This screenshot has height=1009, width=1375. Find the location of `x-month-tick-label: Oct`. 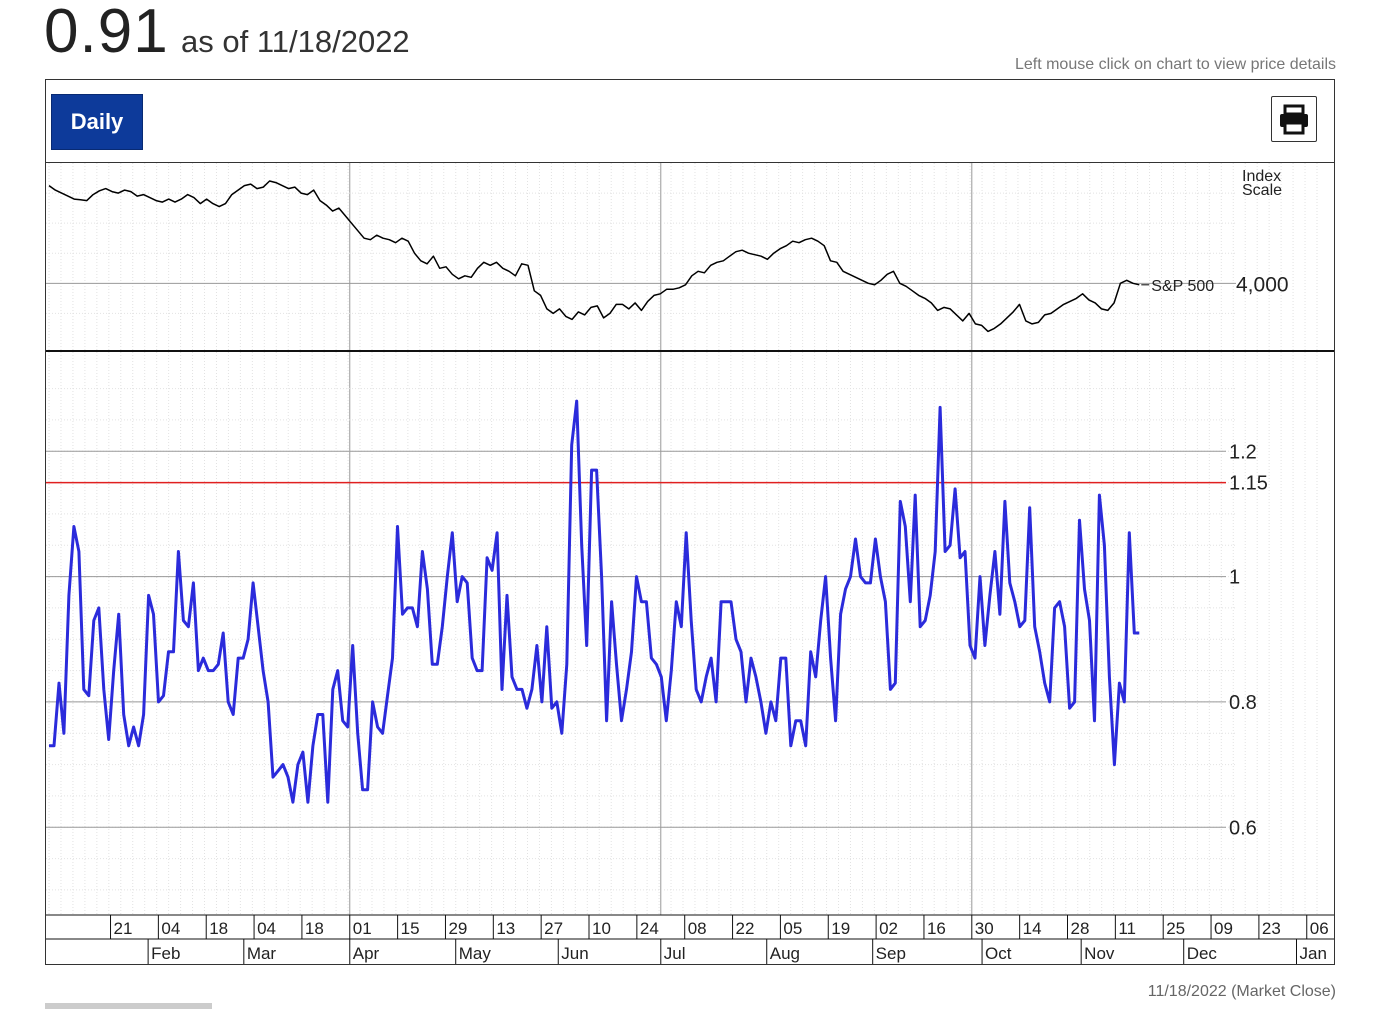

x-month-tick-label: Oct is located at coordinates (998, 953).